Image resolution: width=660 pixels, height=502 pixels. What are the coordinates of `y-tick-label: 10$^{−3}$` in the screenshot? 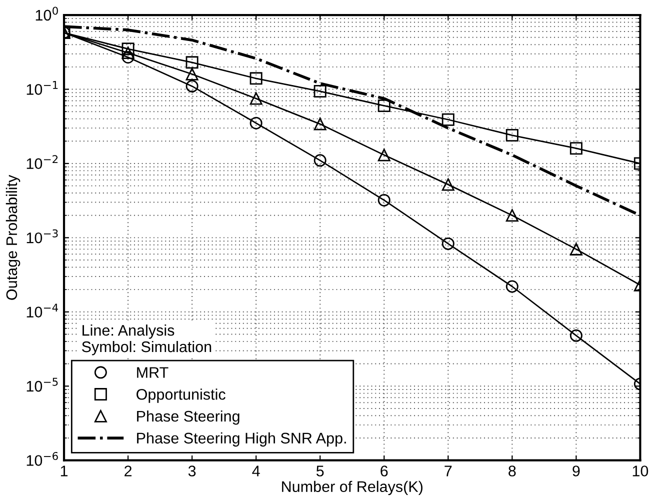 It's located at (42, 236).